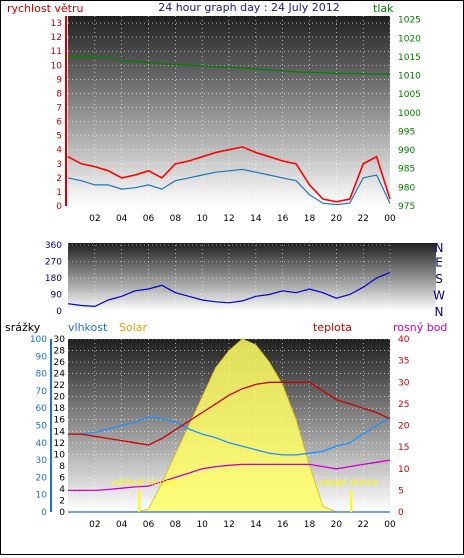 The width and height of the screenshot is (464, 558). I want to click on y-tick-right: 980, so click(406, 188).